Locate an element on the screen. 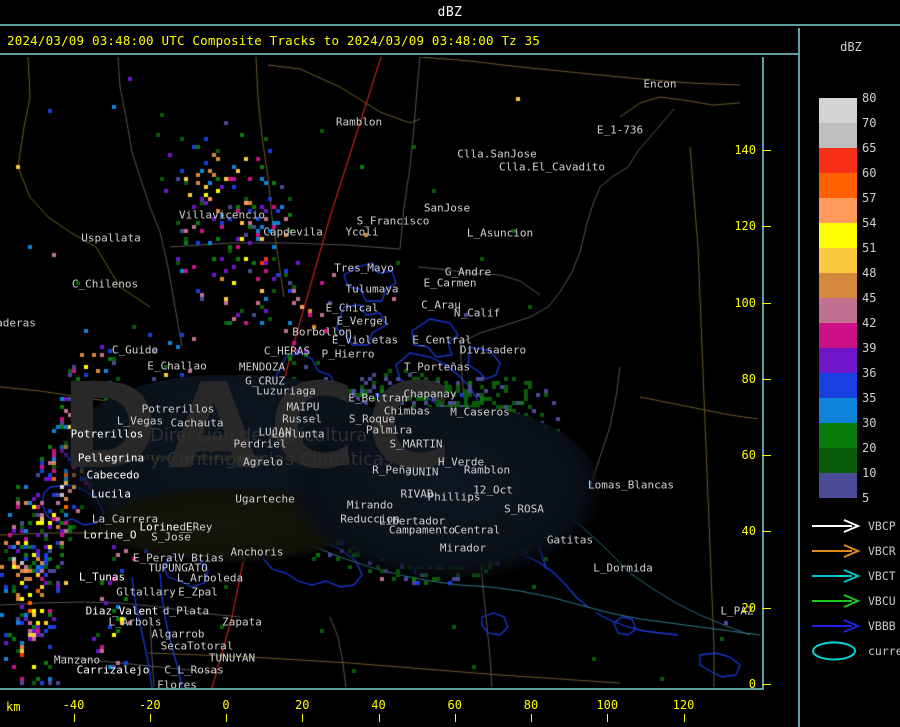 The image size is (900, 727). colorbar-label-57: 57 is located at coordinates (869, 198).